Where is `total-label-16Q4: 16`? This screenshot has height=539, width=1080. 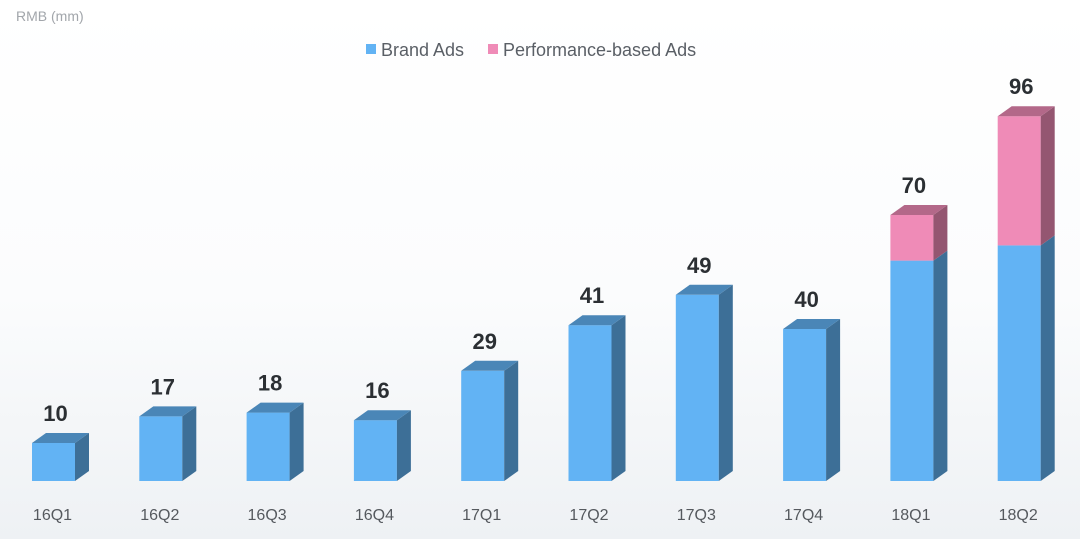
total-label-16Q4: 16 is located at coordinates (377, 390).